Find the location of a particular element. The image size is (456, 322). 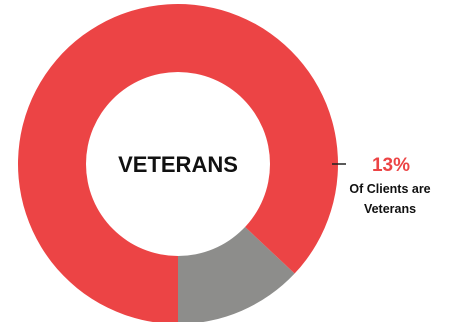

annotation-line-2: Veterans is located at coordinates (390, 209).